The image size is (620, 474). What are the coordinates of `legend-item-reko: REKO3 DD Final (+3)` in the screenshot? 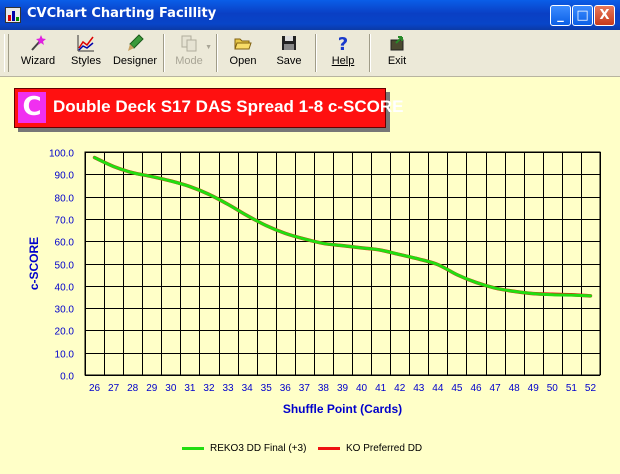 It's located at (244, 448).